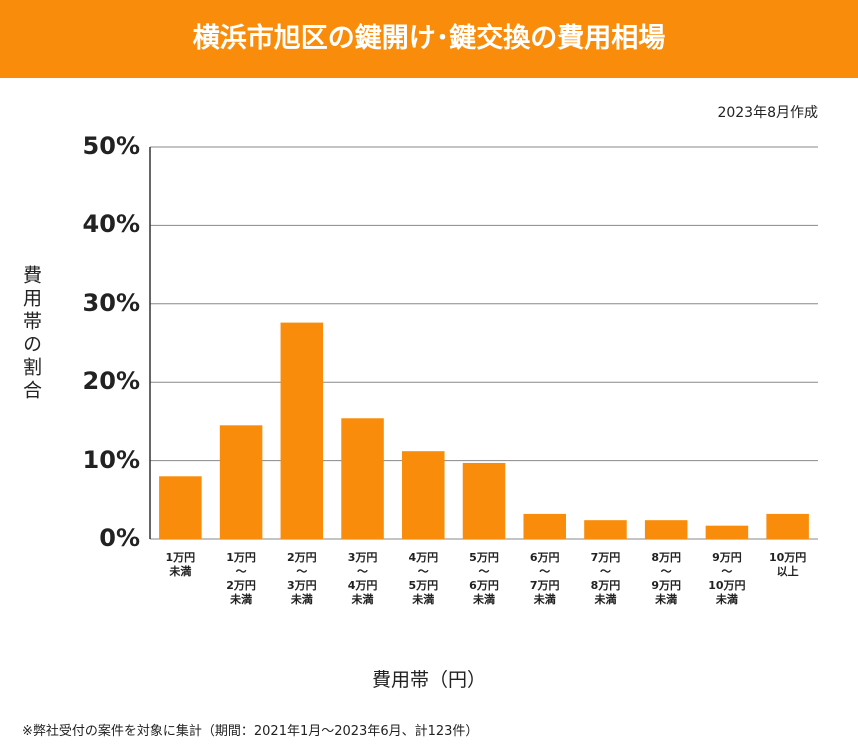 Image resolution: width=858 pixels, height=744 pixels. I want to click on title: 横浜市旭区の鍵開け･鍵交換の費用相場, so click(429, 39).